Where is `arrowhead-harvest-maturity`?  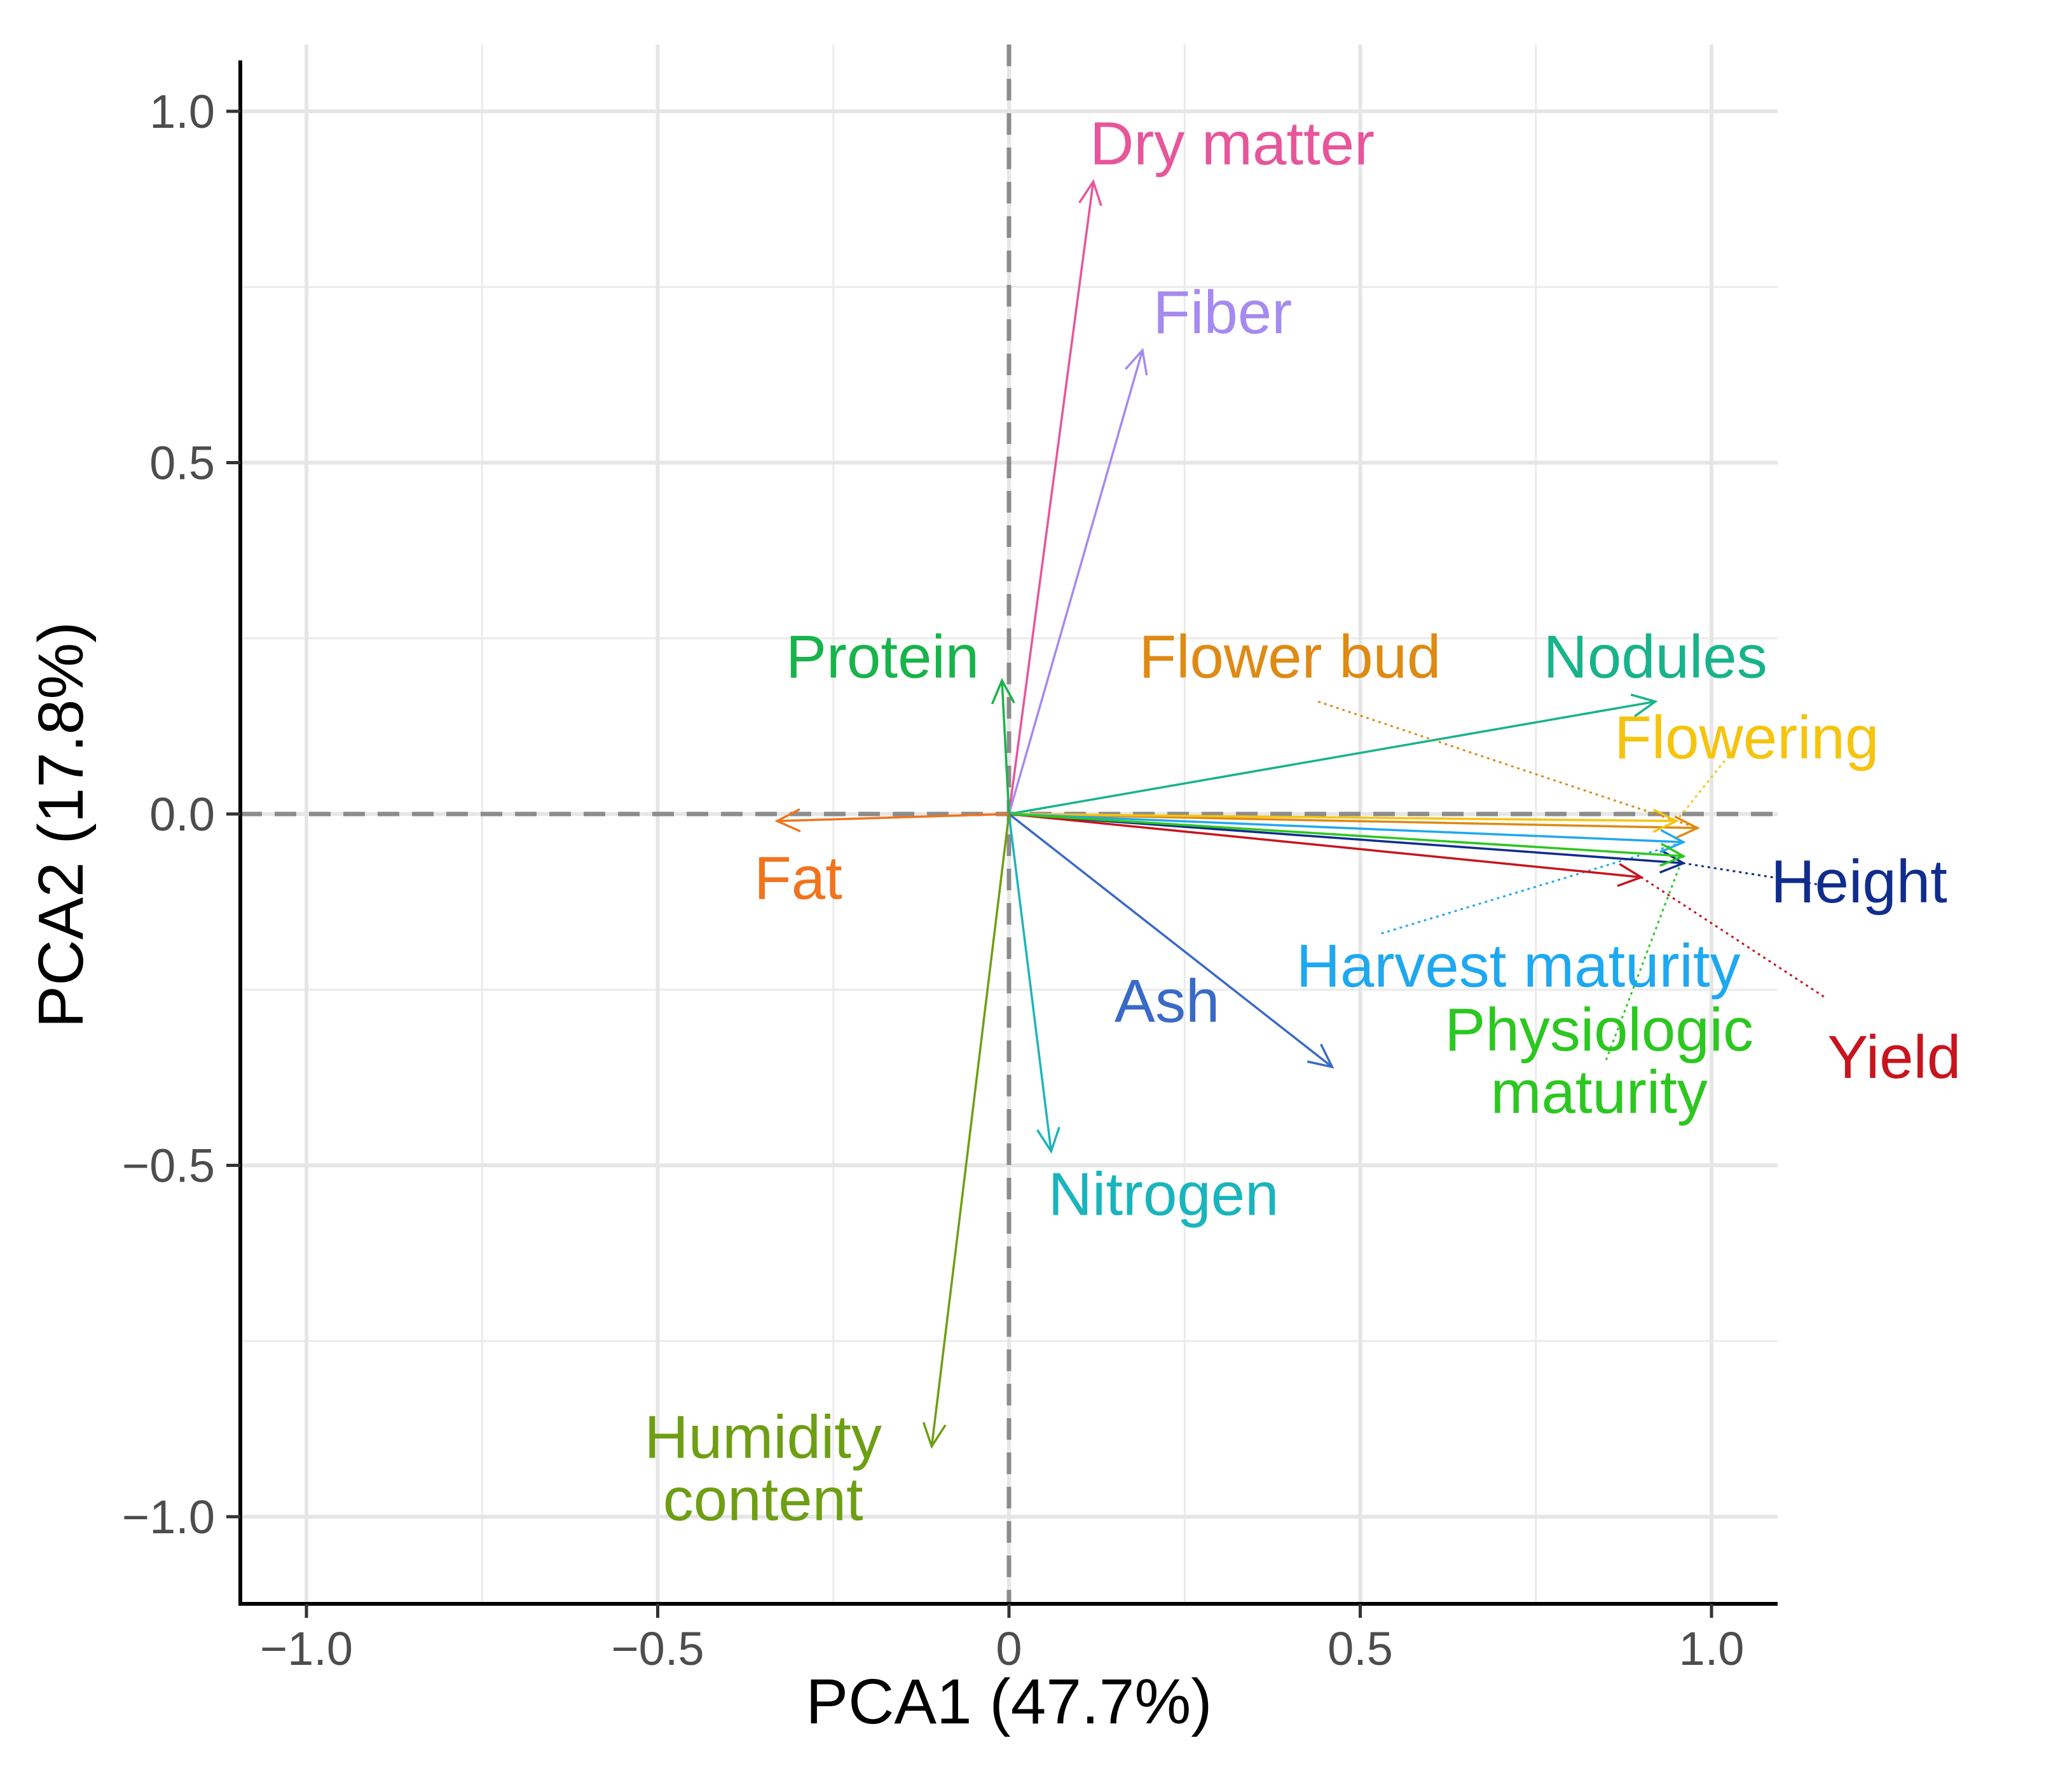
arrowhead-harvest-maturity is located at coordinates (1672, 841).